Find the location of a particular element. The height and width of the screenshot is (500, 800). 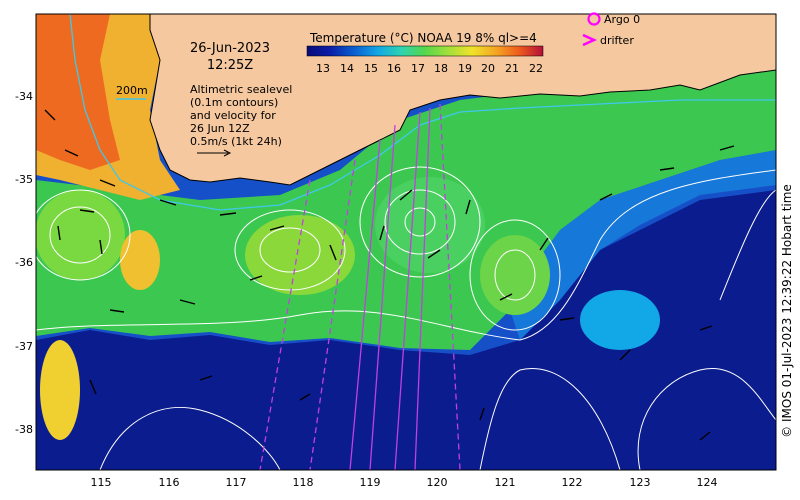

hot-water-region is located at coordinates (78, 92).